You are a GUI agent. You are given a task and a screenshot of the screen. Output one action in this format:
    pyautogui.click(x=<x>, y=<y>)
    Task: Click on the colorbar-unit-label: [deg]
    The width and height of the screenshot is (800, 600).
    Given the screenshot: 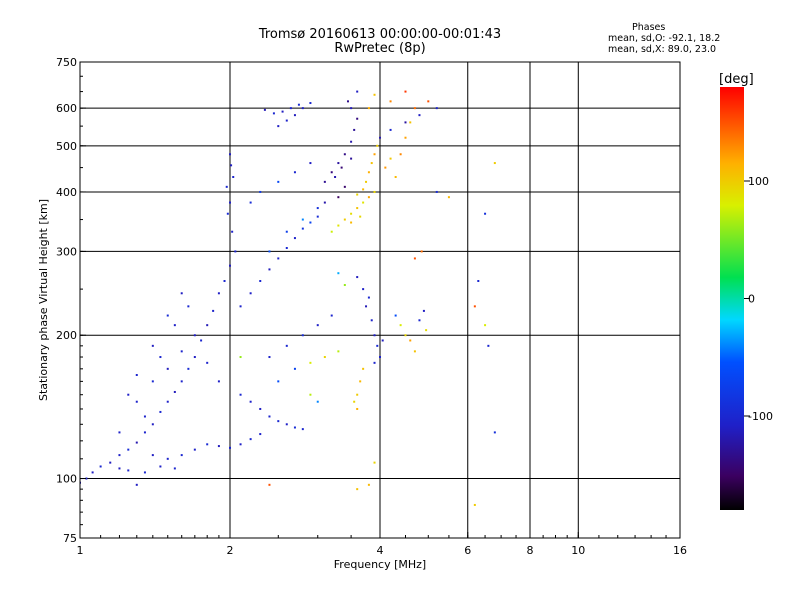 What is the action you would take?
    pyautogui.click(x=736, y=79)
    